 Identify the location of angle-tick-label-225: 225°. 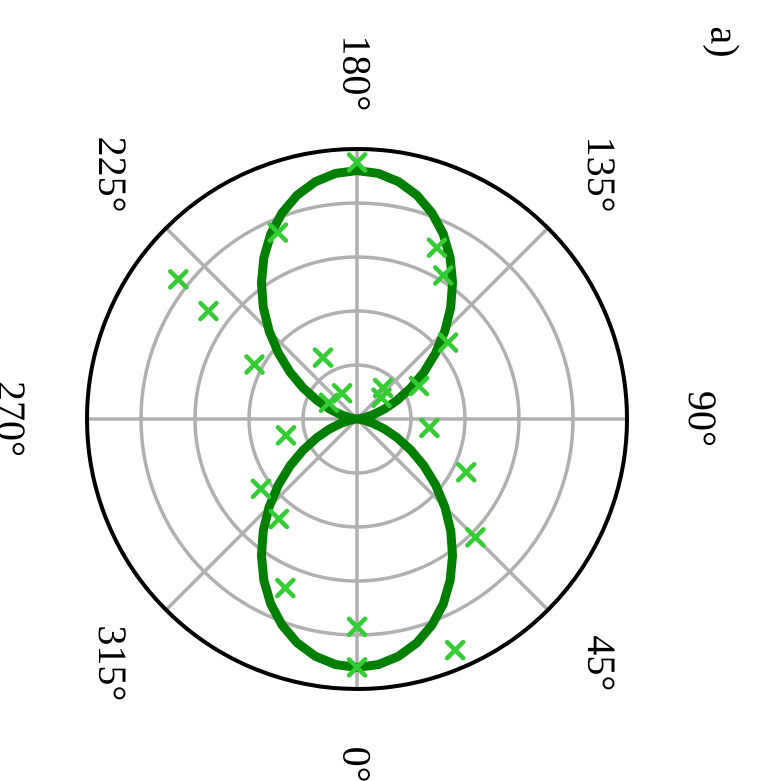
(112, 175).